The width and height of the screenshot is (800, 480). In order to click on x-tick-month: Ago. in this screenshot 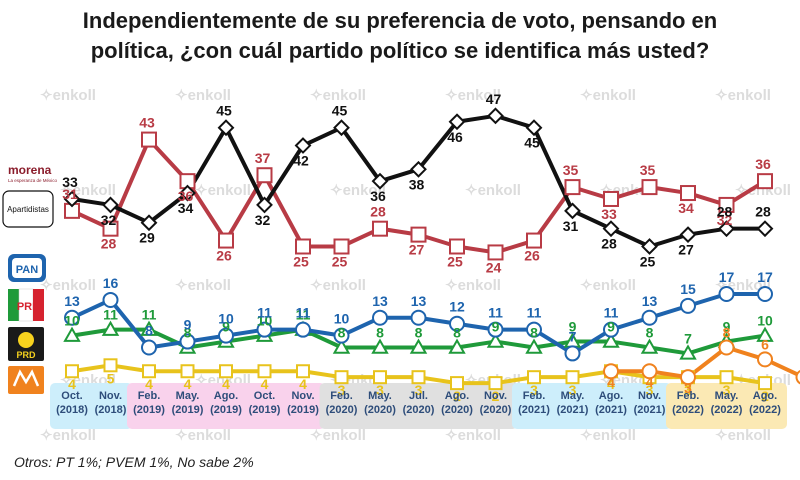, I will do `click(226, 396)`.